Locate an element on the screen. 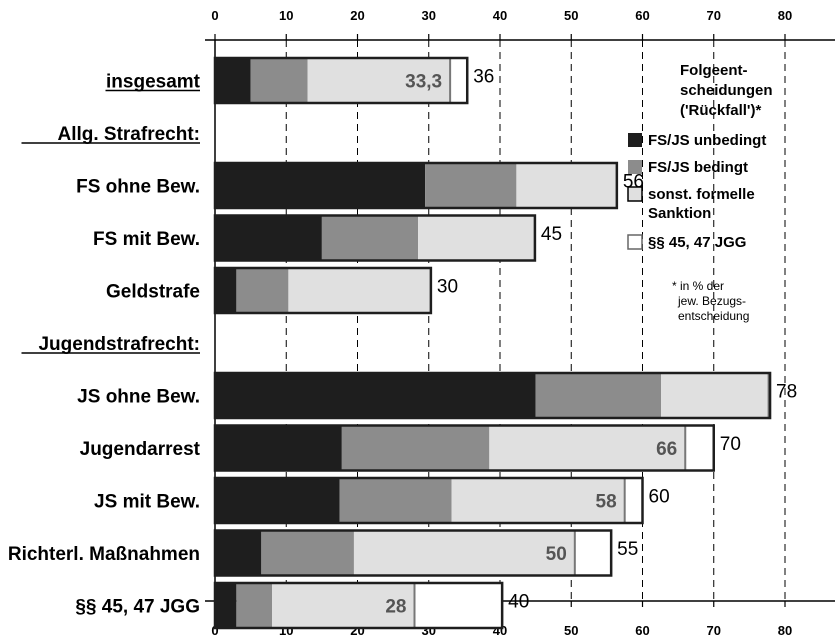 Image resolution: width=840 pixels, height=641 pixels. total-value-label-6: 78 is located at coordinates (786, 392).